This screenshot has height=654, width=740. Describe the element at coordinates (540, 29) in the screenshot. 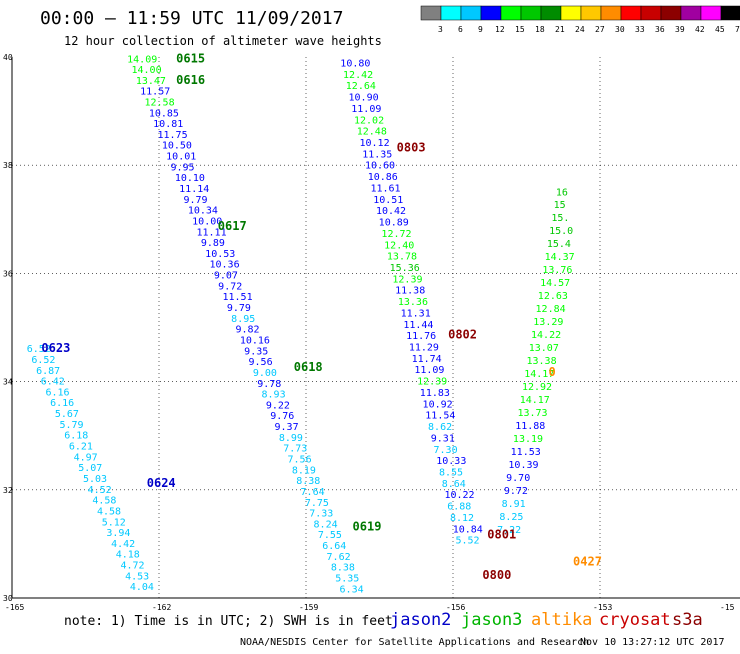

I see `colorbar-label: 18` at that location.